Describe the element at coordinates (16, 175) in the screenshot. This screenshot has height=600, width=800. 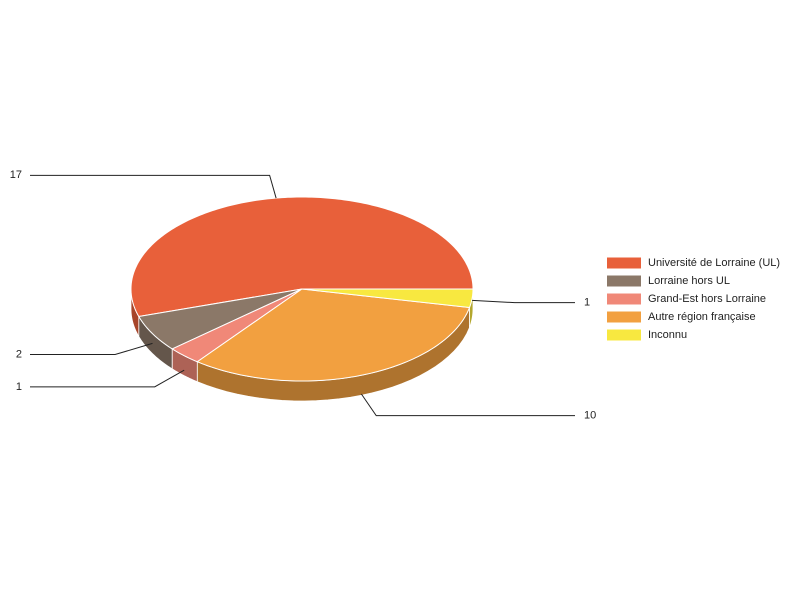
I see `data-label: 17` at that location.